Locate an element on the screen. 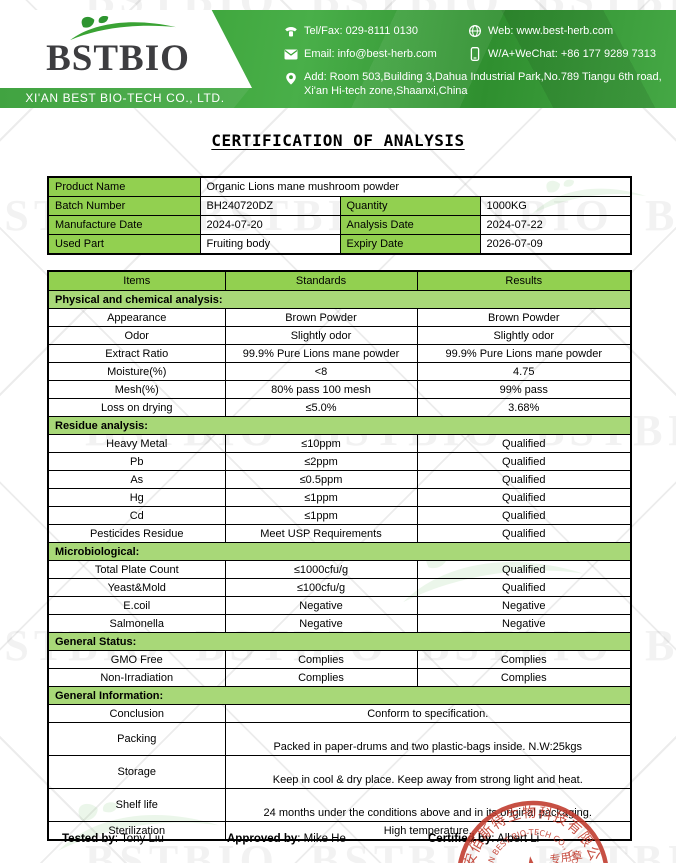 The height and width of the screenshot is (863, 676). item-cell: Appearance is located at coordinates (136, 317).